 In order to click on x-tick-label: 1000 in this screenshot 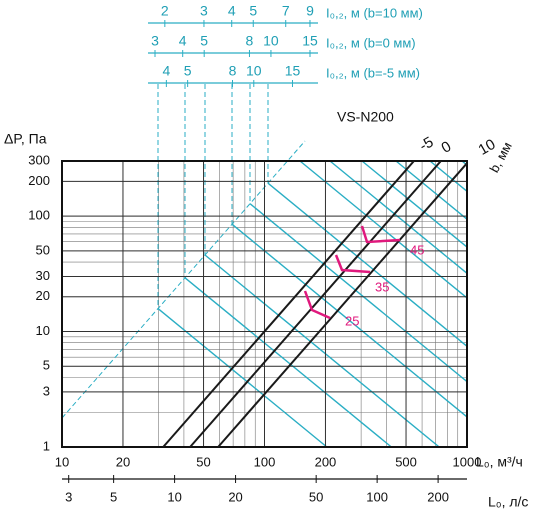, I will do `click(467, 461)`.